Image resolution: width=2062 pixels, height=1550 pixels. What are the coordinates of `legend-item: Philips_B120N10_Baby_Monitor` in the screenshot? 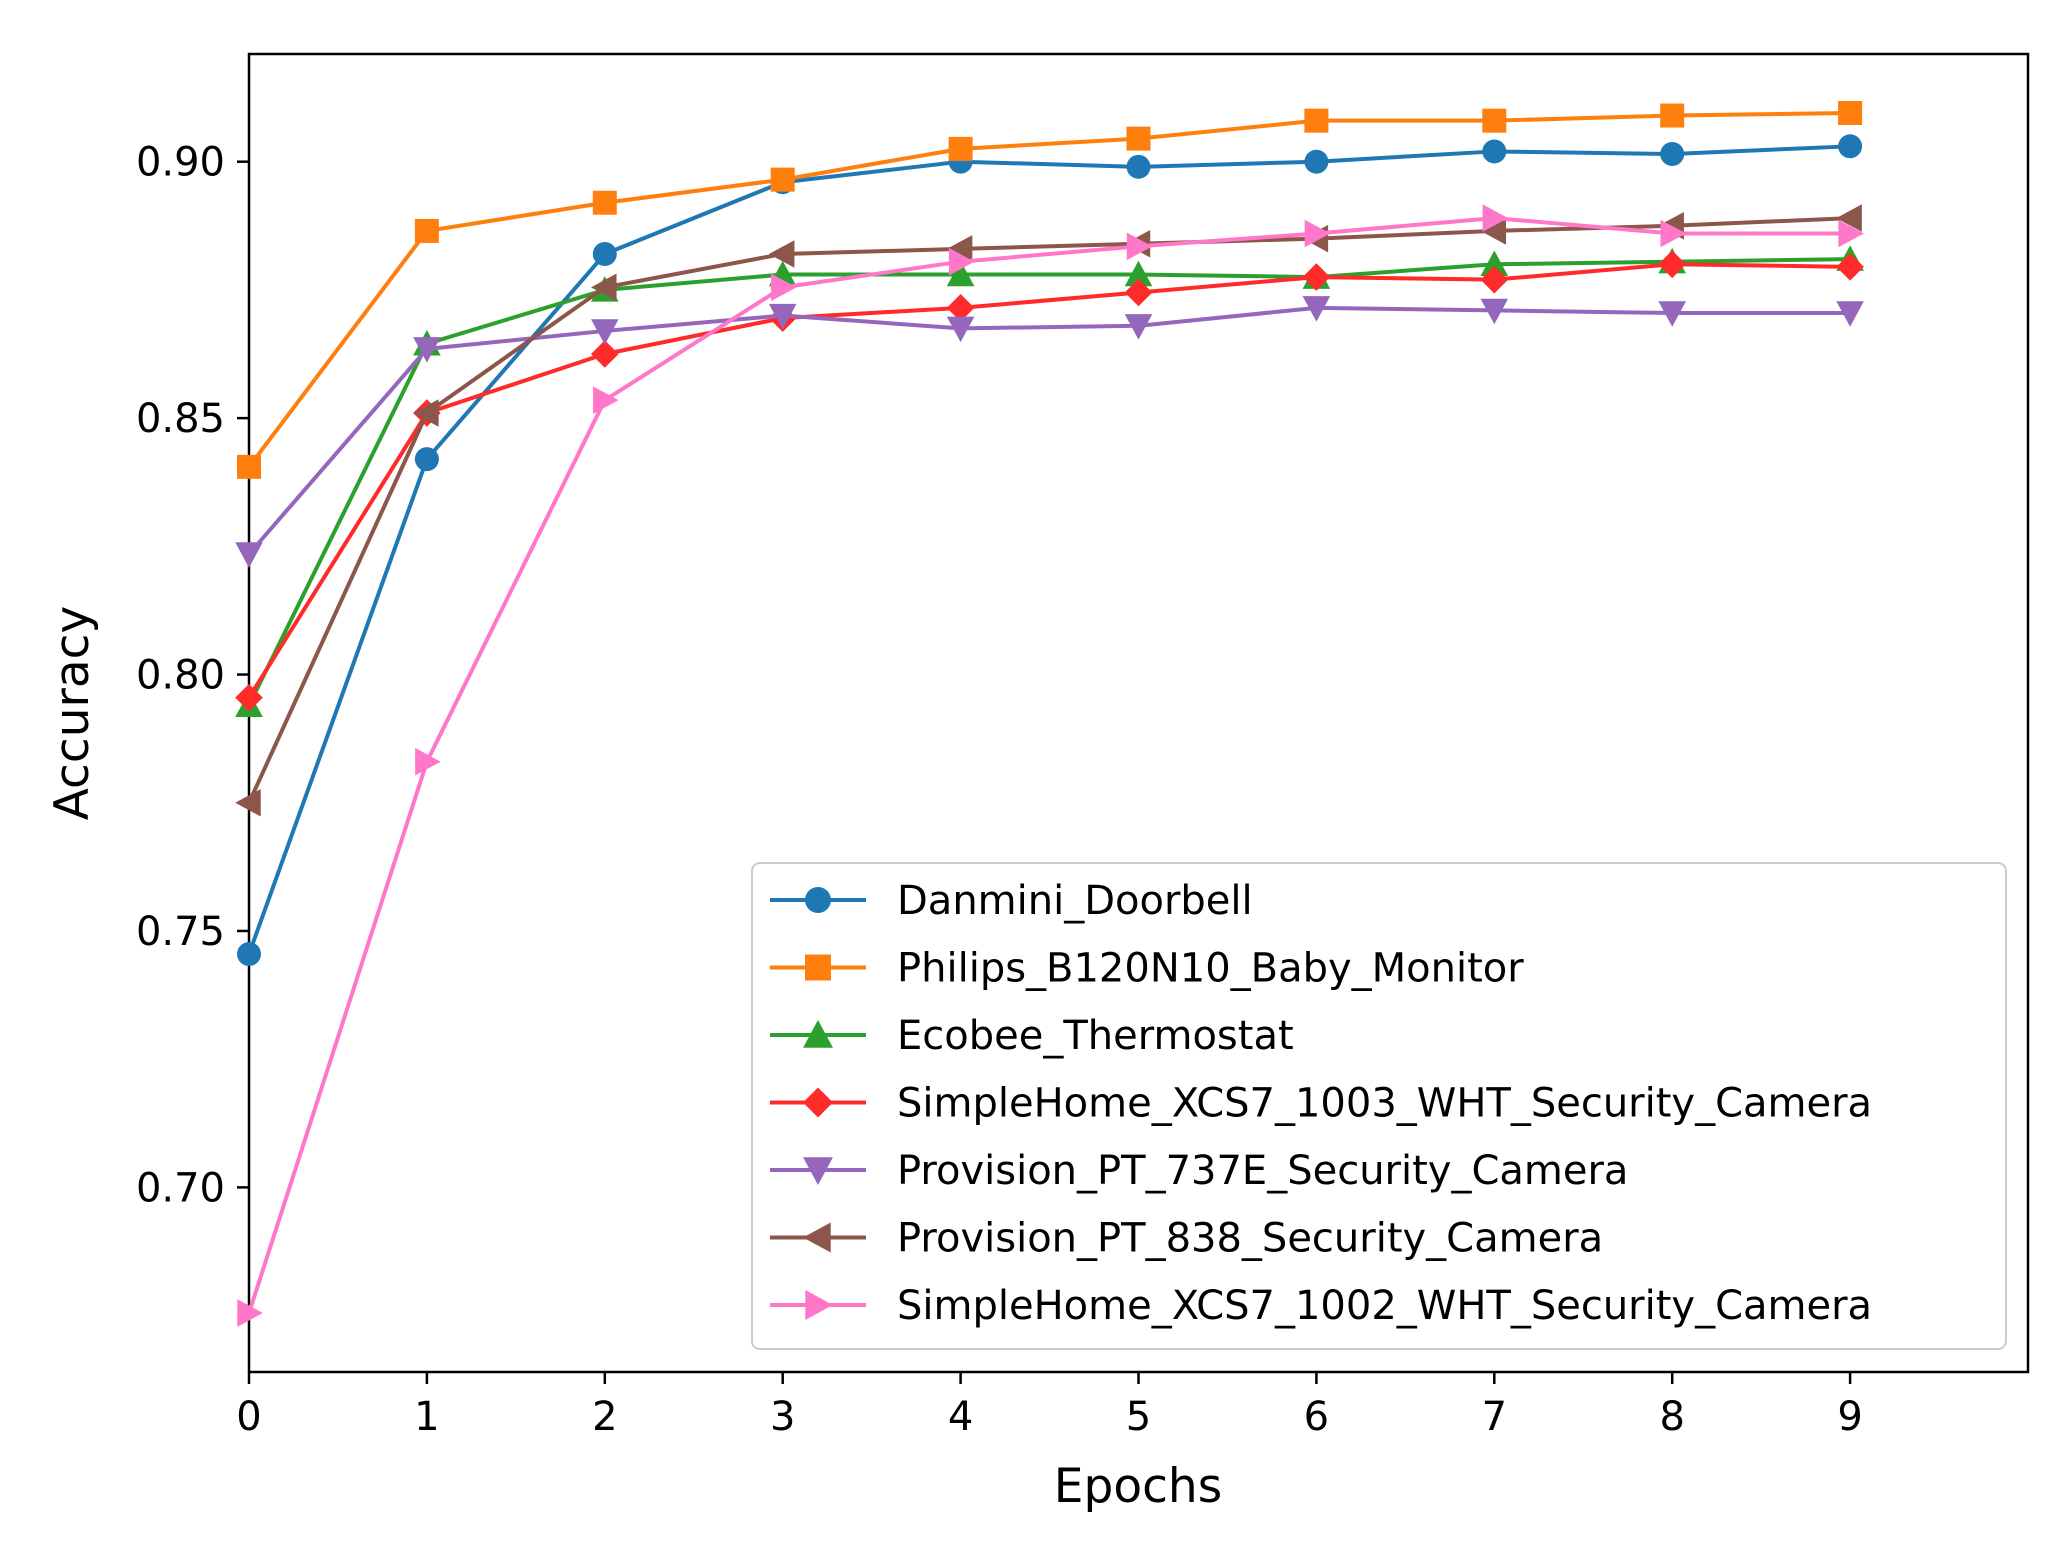 It's located at (1147, 969).